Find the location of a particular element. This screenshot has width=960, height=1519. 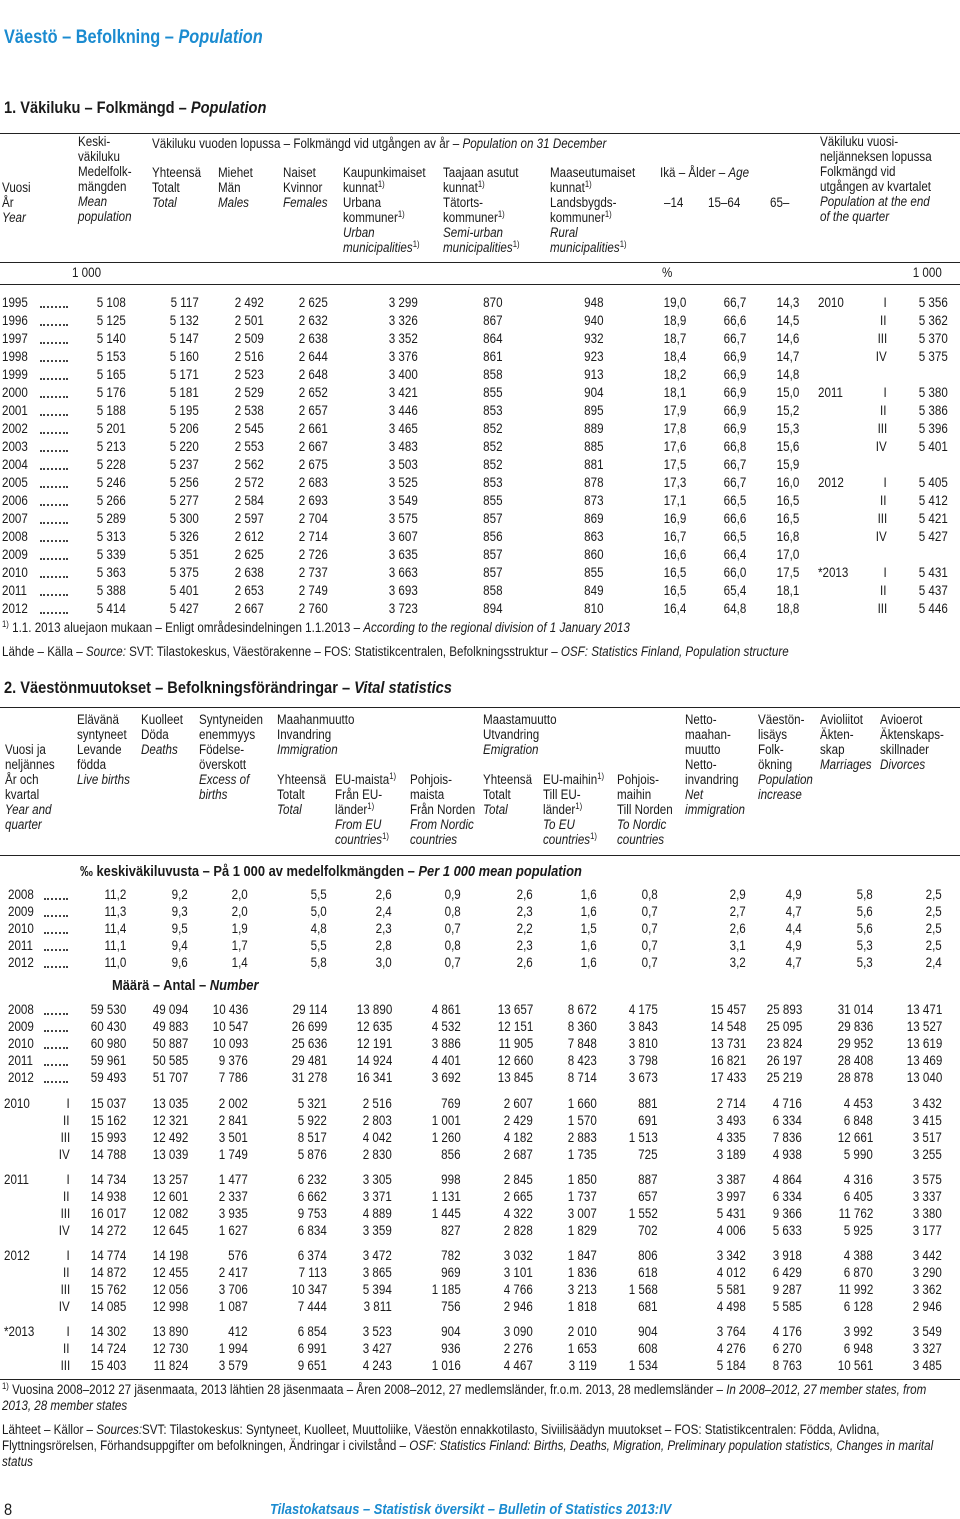

table-cell: 14 924 is located at coordinates (374, 1060).